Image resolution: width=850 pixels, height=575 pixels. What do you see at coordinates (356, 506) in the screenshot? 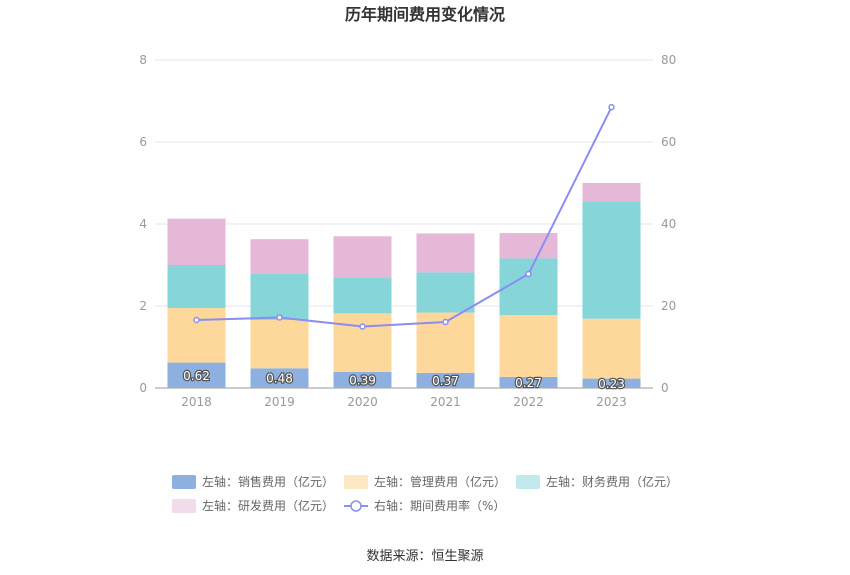
I see `legend-line-marker` at bounding box center [356, 506].